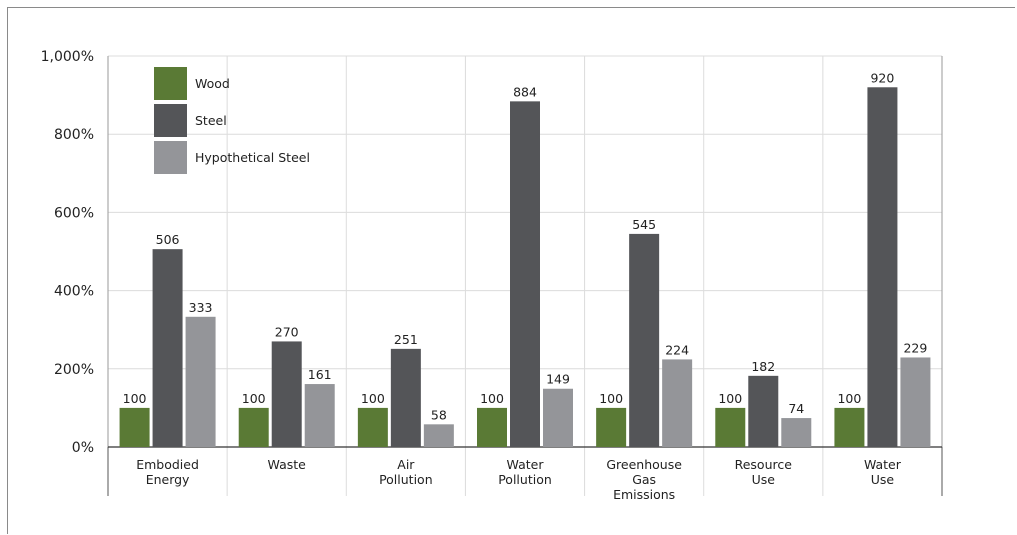  Describe the element at coordinates (915, 347) in the screenshot. I see `data-label: 229` at that location.